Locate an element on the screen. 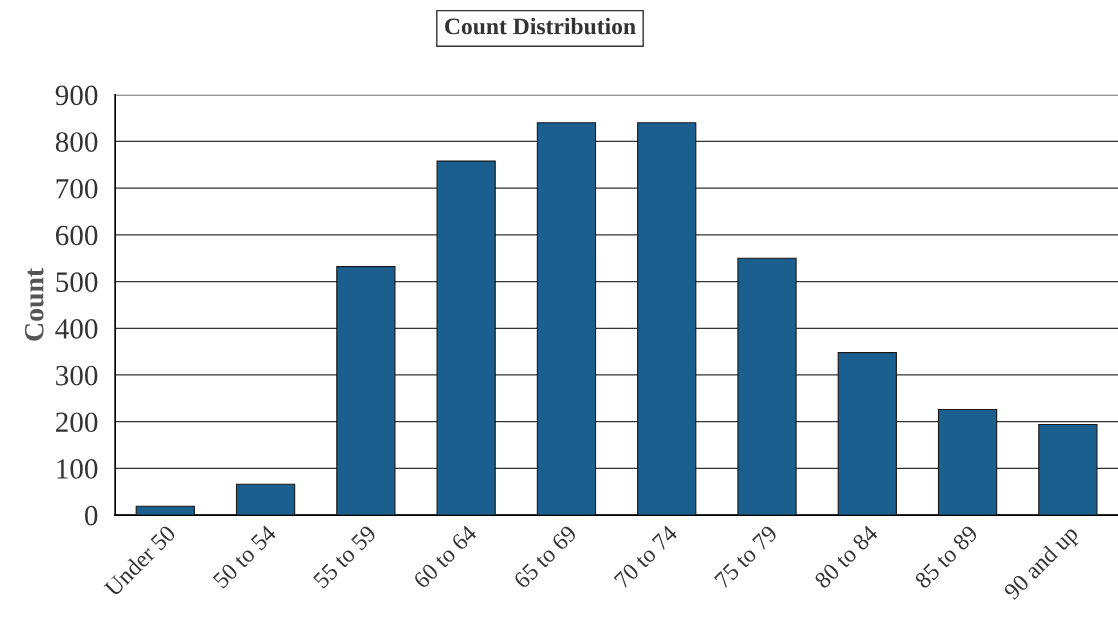  x-tick-label: 70 to 74 is located at coordinates (646, 556).